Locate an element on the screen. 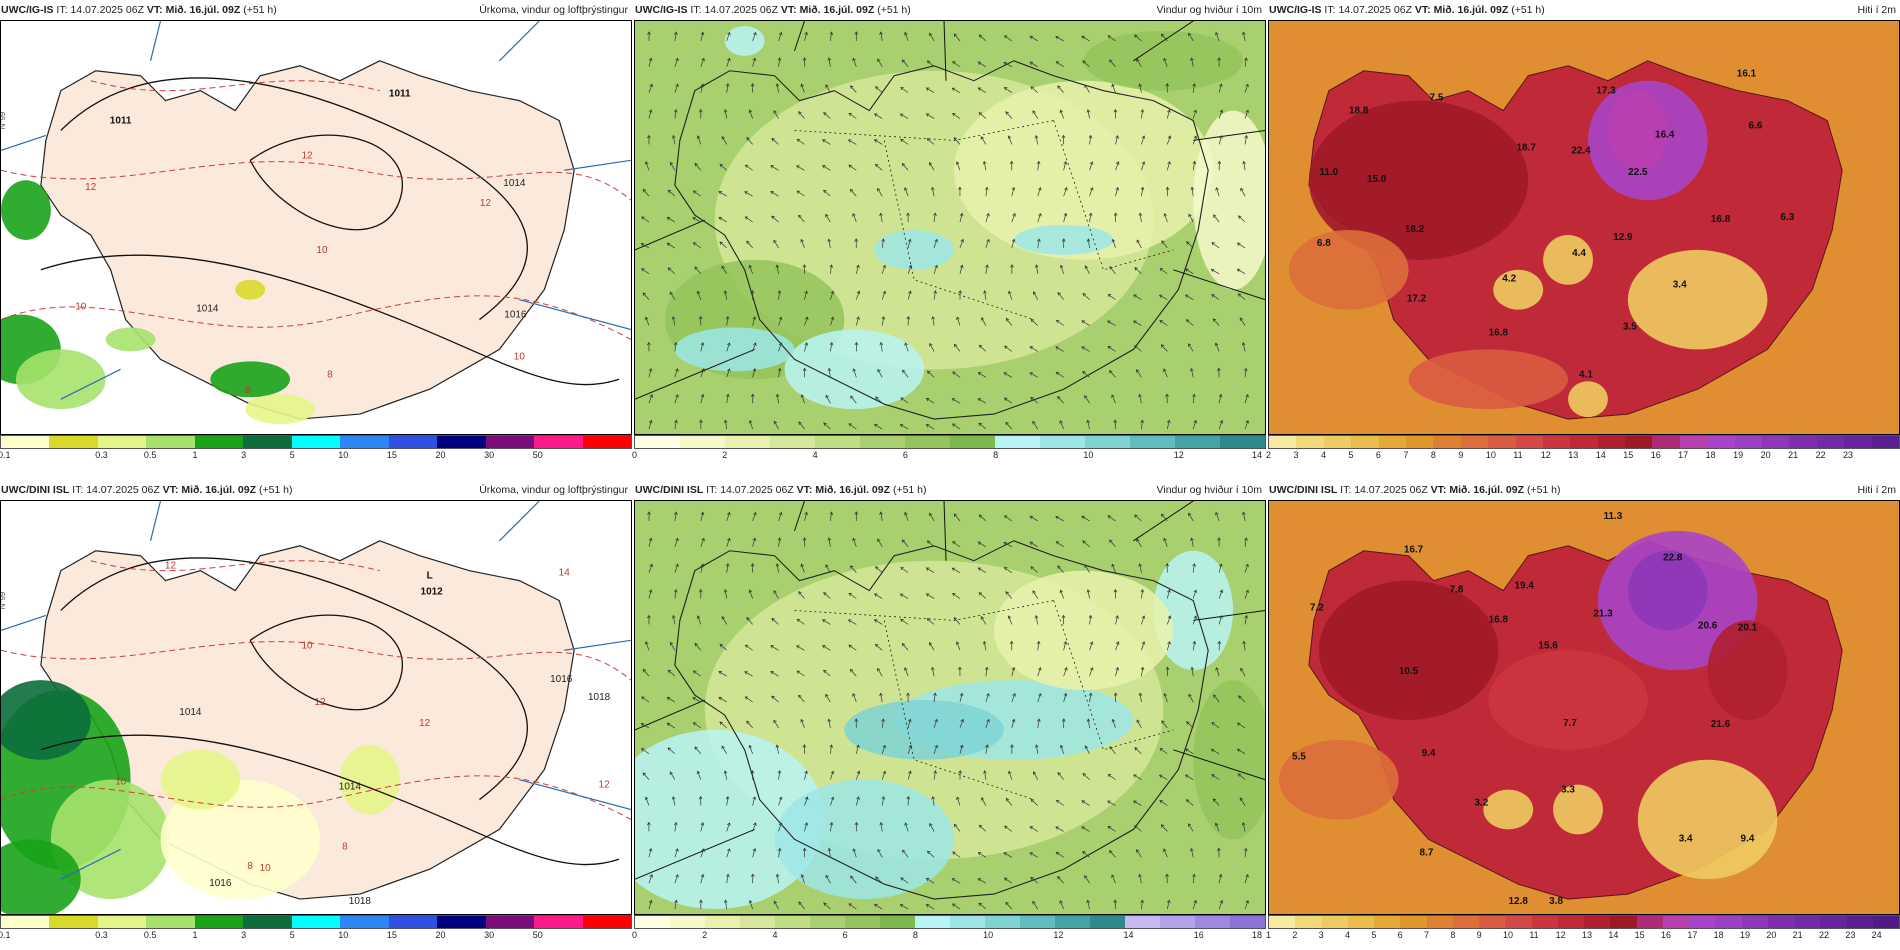 Image resolution: width=1900 pixels, height=950 pixels. map-value-label: 16.7 is located at coordinates (1414, 550).